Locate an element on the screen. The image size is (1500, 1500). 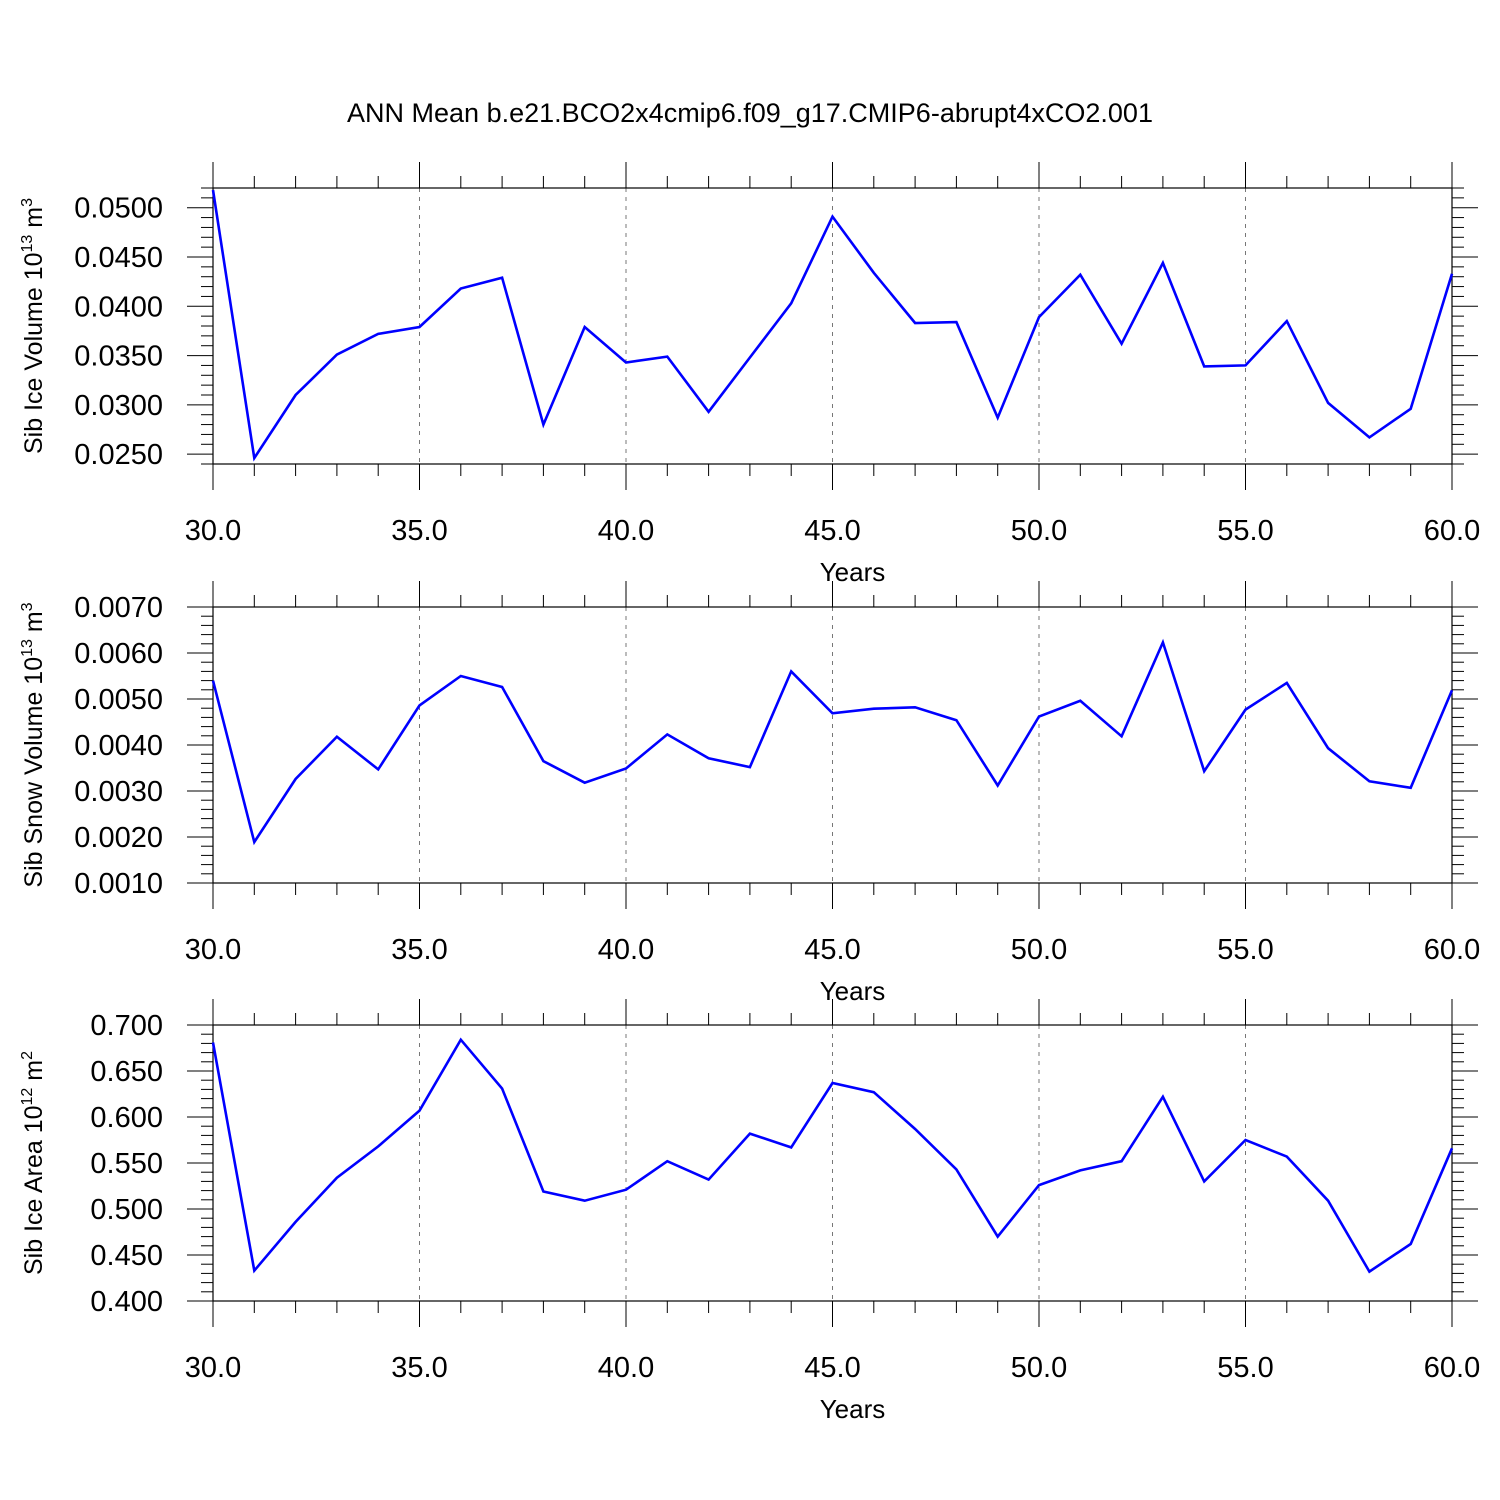
y-tick-label: 0.0250 is located at coordinates (118, 455).